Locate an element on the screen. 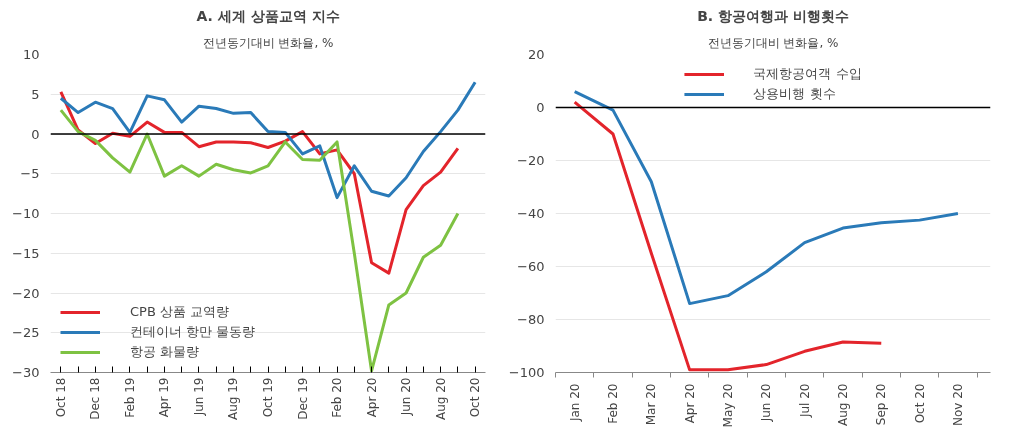  x-tick-label: Dec 19 is located at coordinates (302, 398).